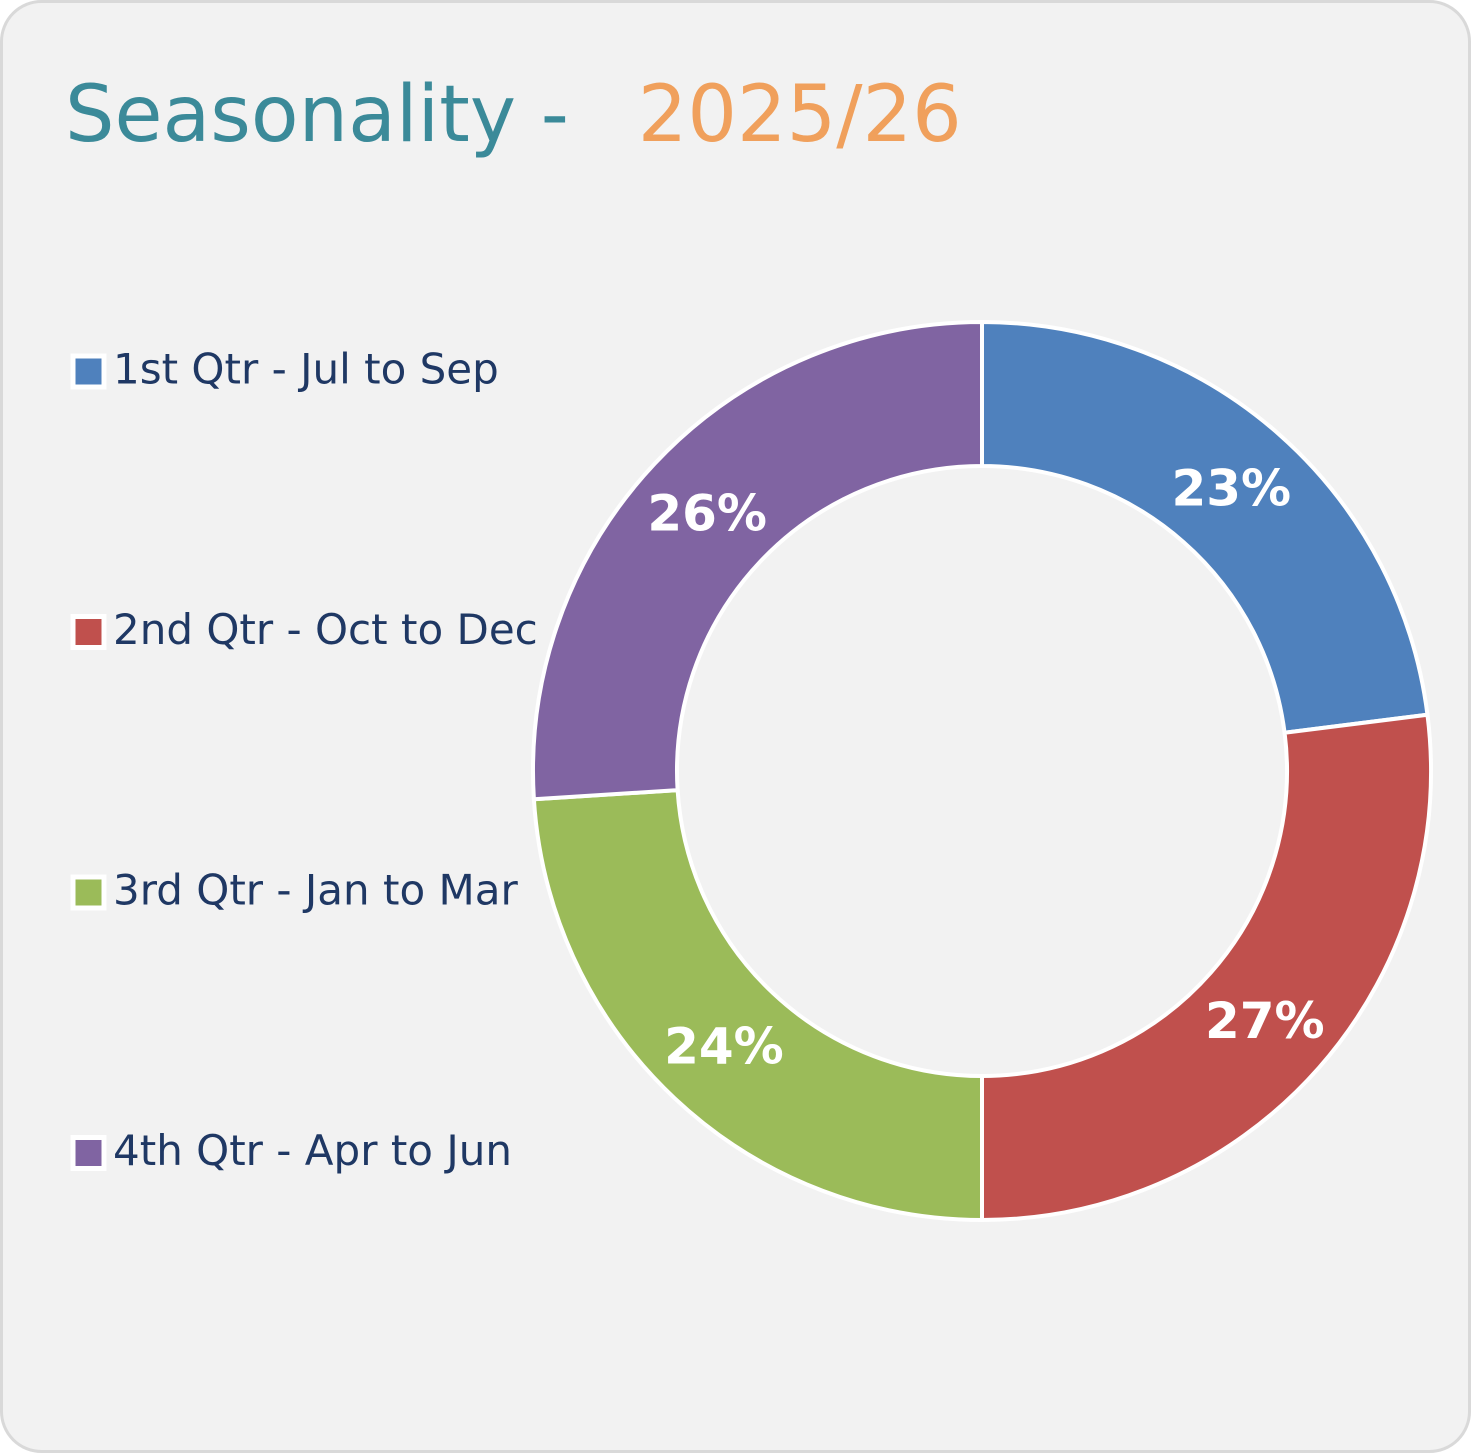  I want to click on title-year: 2025/26, so click(800, 115).